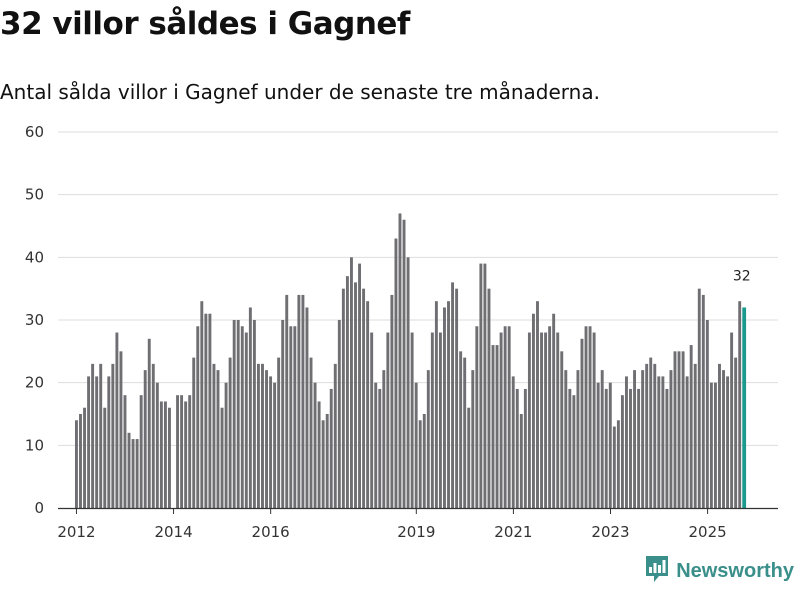 This screenshot has height=600, width=800. I want to click on y-tick-label: 20, so click(34, 383).